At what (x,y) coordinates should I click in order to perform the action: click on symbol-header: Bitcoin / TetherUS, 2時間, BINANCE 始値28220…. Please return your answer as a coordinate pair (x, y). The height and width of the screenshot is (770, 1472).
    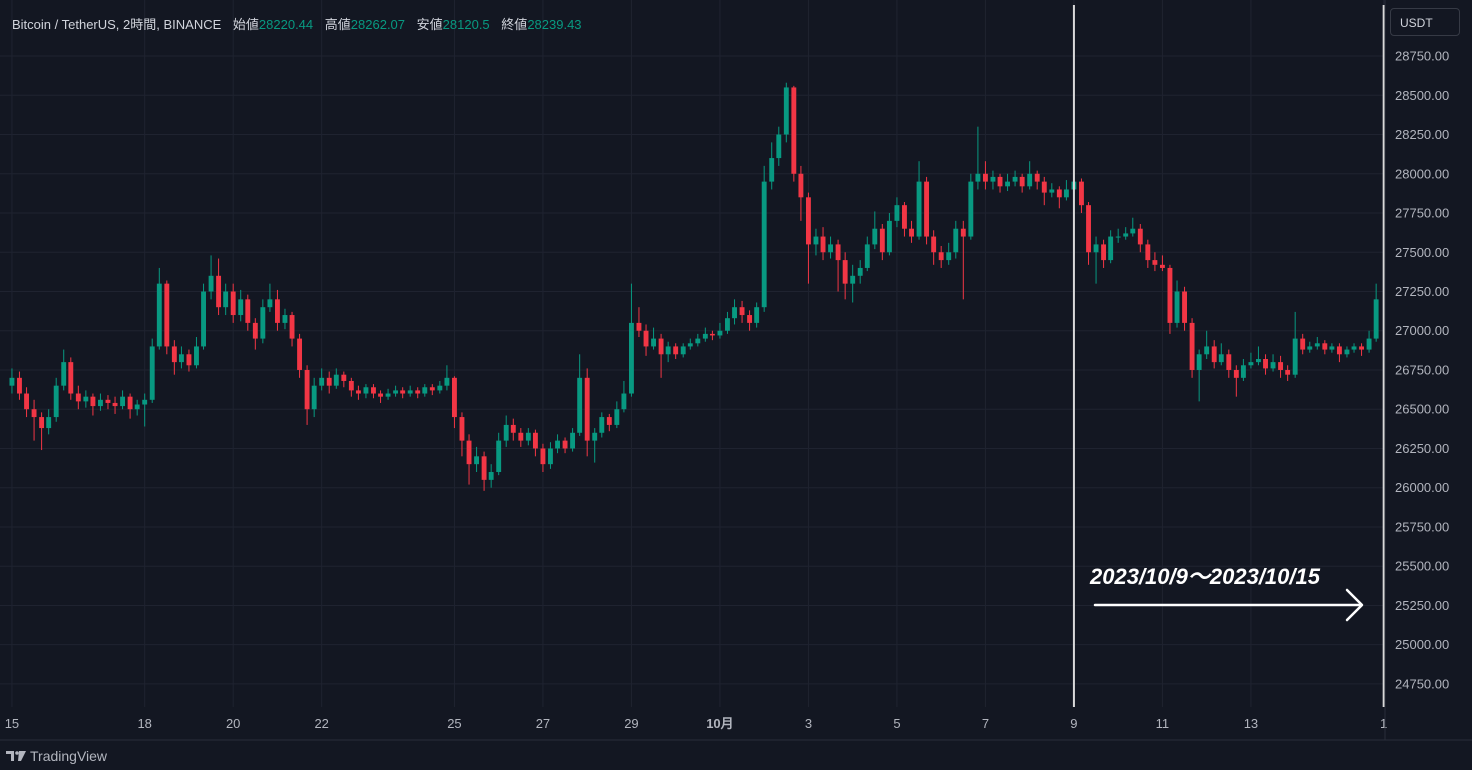
    Looking at the image, I should click on (297, 23).